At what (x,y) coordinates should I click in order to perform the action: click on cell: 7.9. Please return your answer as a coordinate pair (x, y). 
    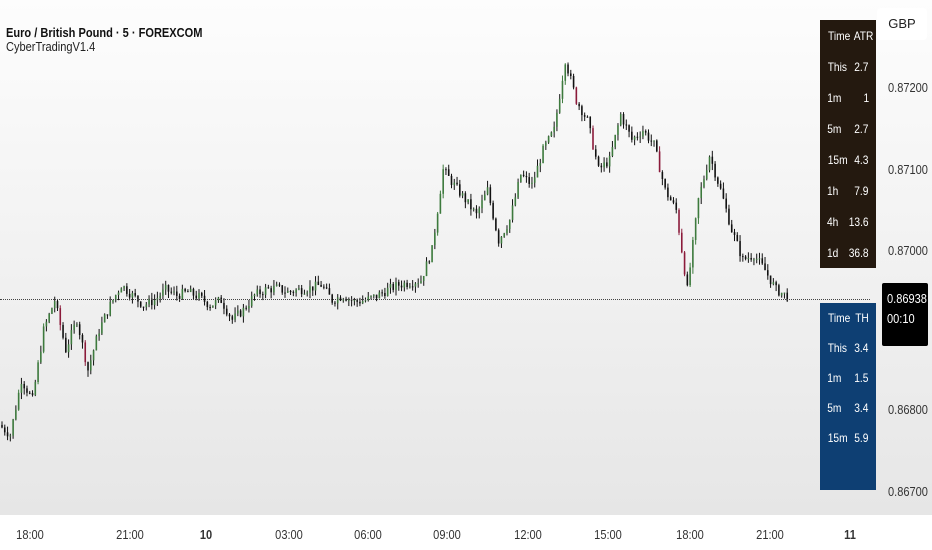
    Looking at the image, I should click on (861, 190).